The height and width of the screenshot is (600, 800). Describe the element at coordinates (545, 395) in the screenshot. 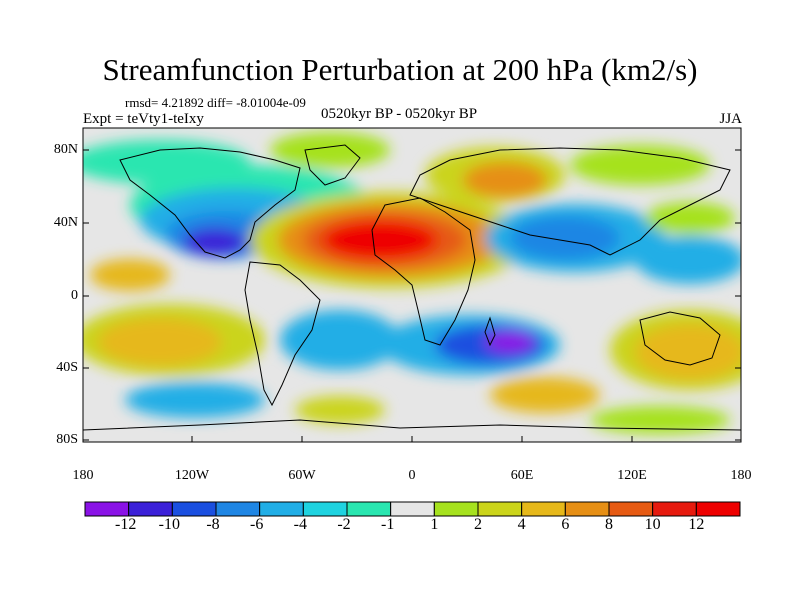

I see `anomaly-southern-ocean-e` at that location.